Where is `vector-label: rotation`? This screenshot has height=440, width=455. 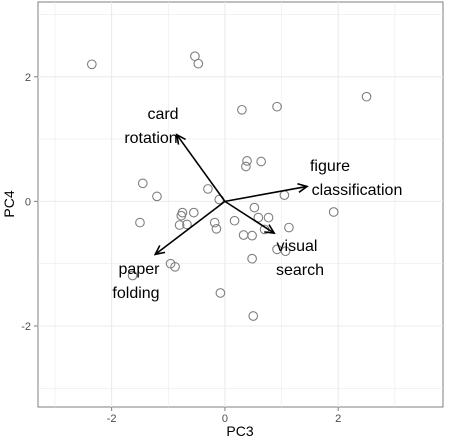 vector-label: rotation is located at coordinates (150, 138).